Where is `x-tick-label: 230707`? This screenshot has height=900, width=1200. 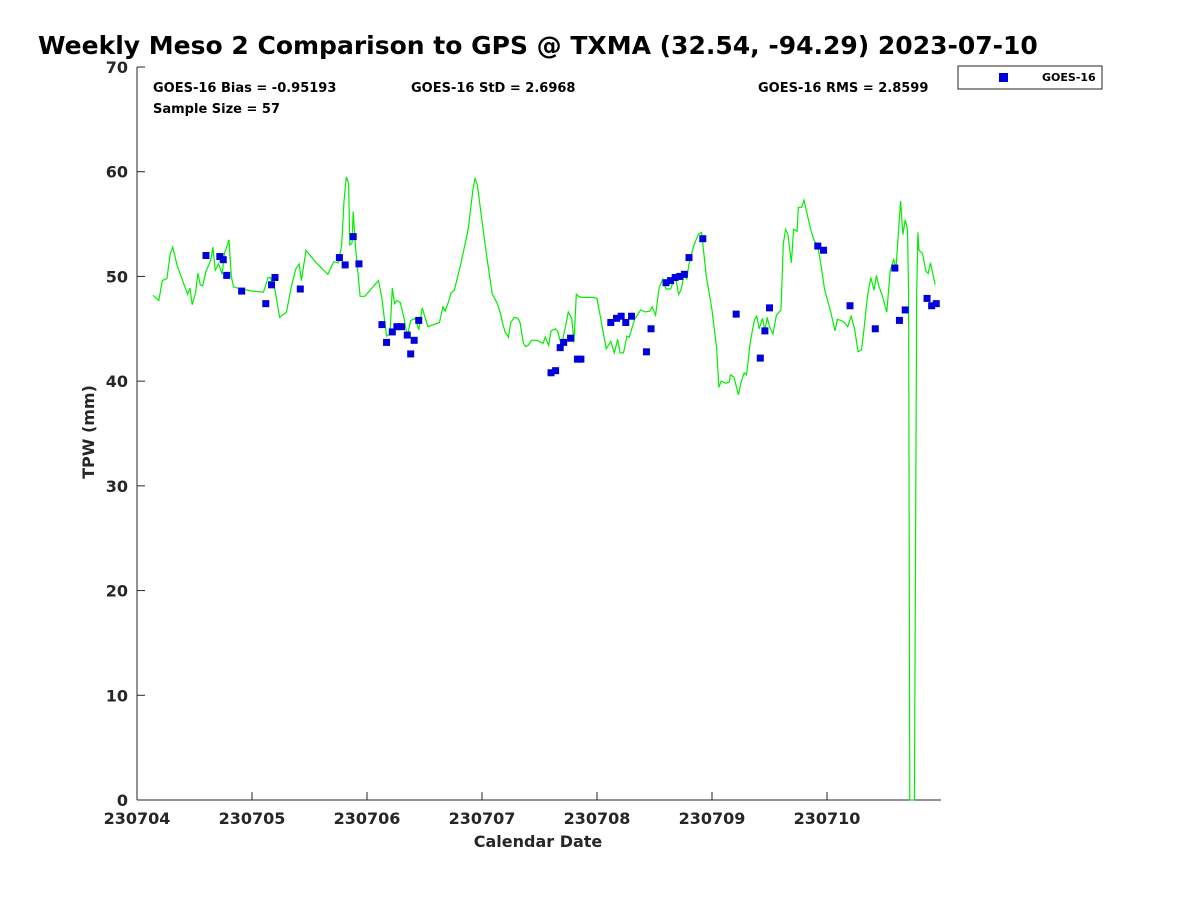
x-tick-label: 230707 is located at coordinates (482, 818).